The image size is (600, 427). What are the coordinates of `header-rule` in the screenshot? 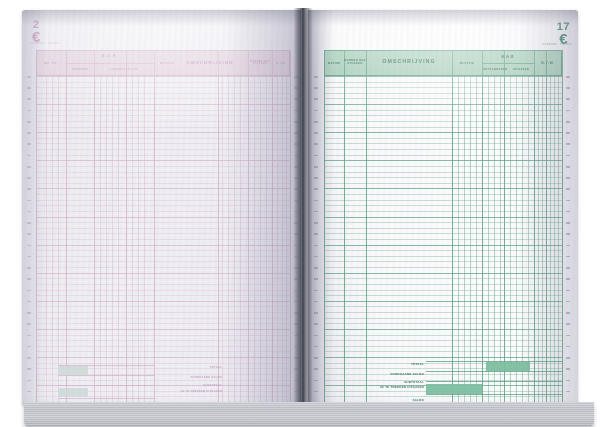 It's located at (110, 63).